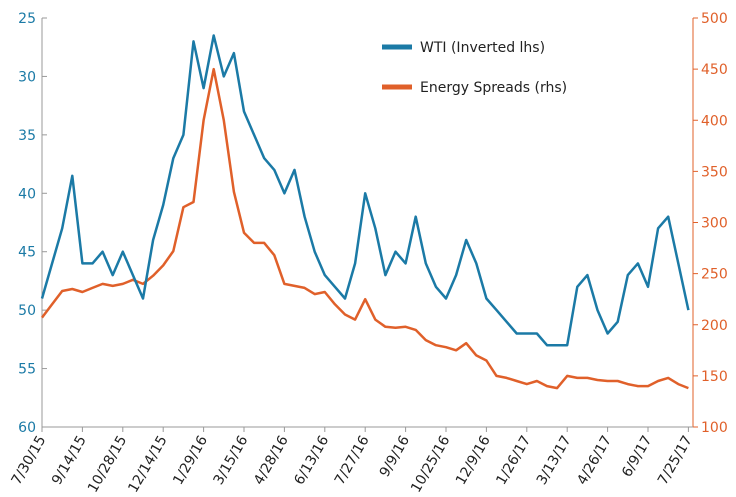 This screenshot has width=736, height=497. I want to click on x-tick-label: 12/9/16, so click(473, 460).